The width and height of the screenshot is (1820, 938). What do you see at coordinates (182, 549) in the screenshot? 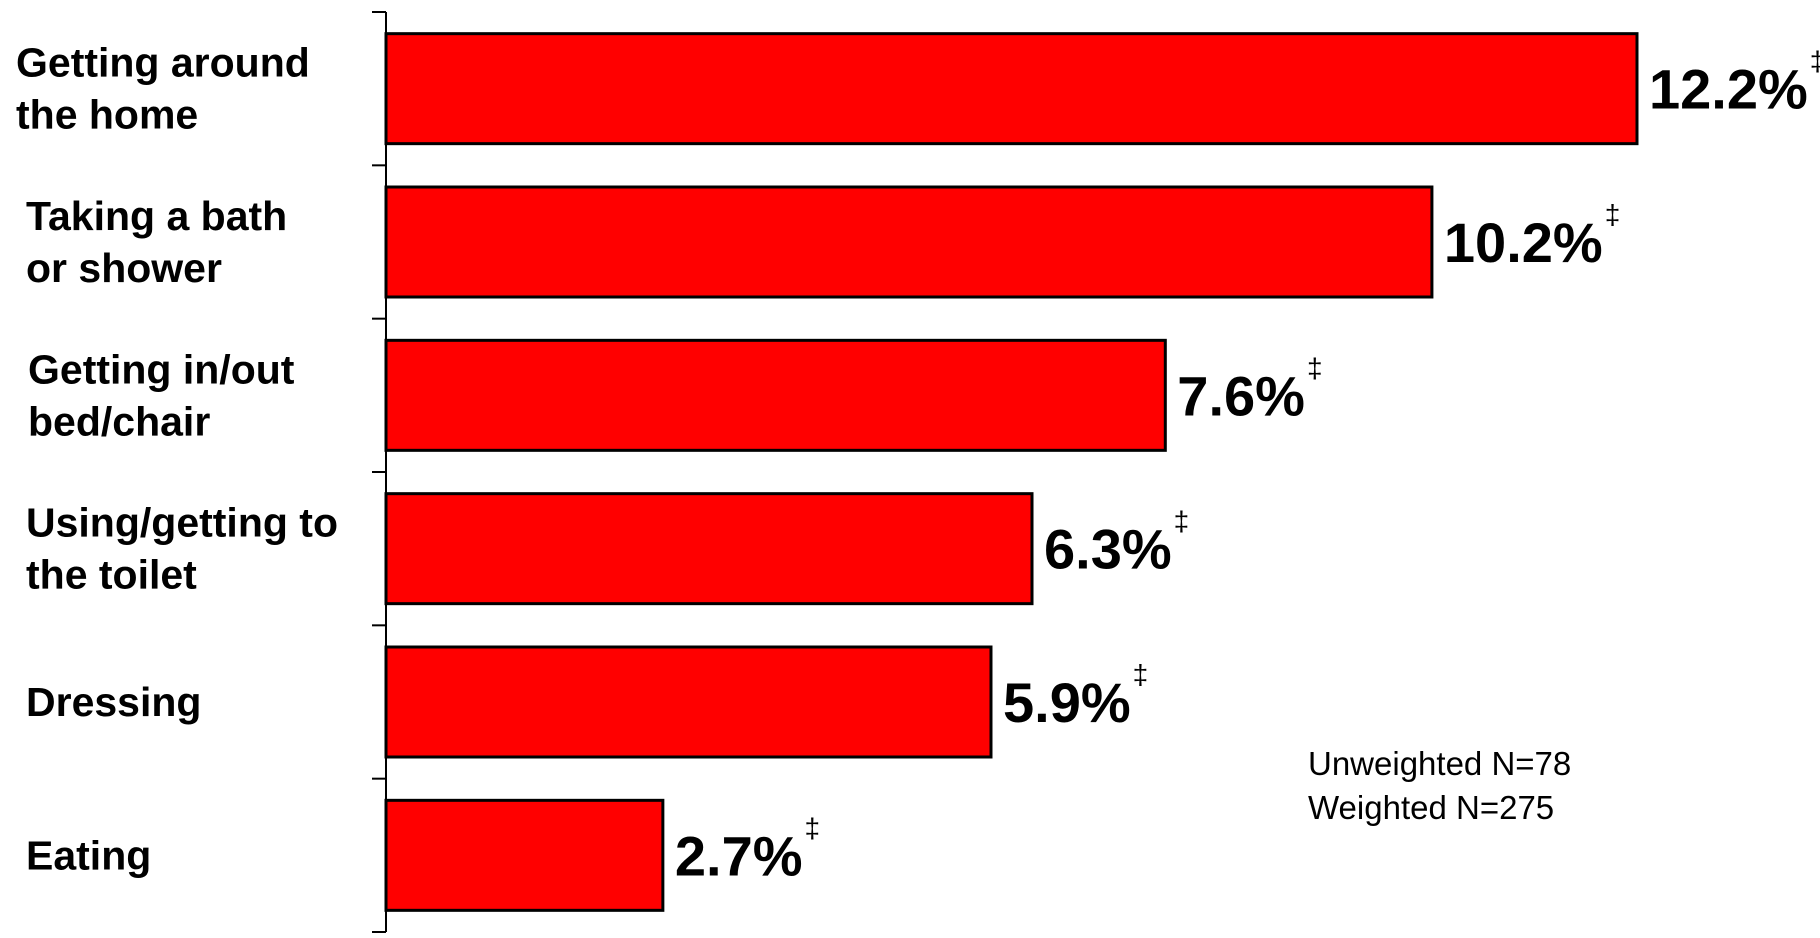
I see `category-label: Using/getting to the toilet` at bounding box center [182, 549].